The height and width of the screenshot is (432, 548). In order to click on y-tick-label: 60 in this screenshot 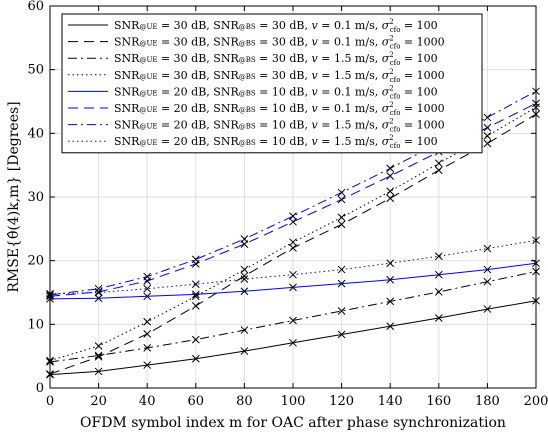, I will do `click(35, 7)`.